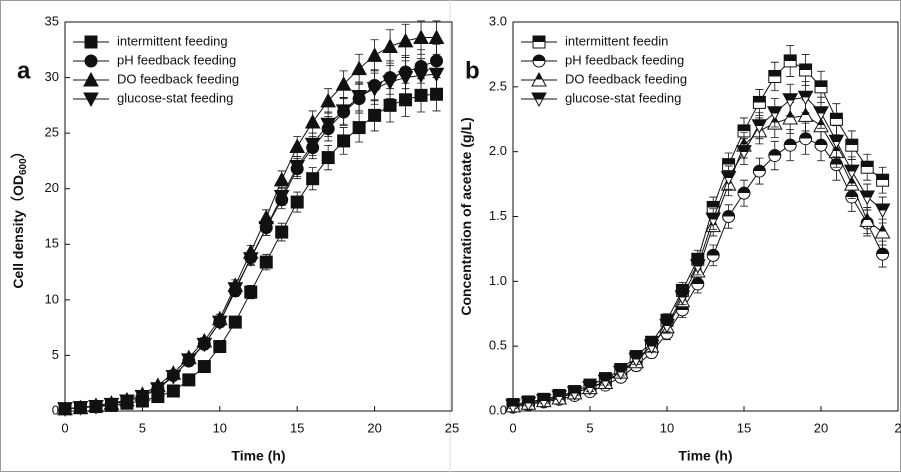 The height and width of the screenshot is (472, 901). I want to click on y-tick-label: 10, so click(52, 298).